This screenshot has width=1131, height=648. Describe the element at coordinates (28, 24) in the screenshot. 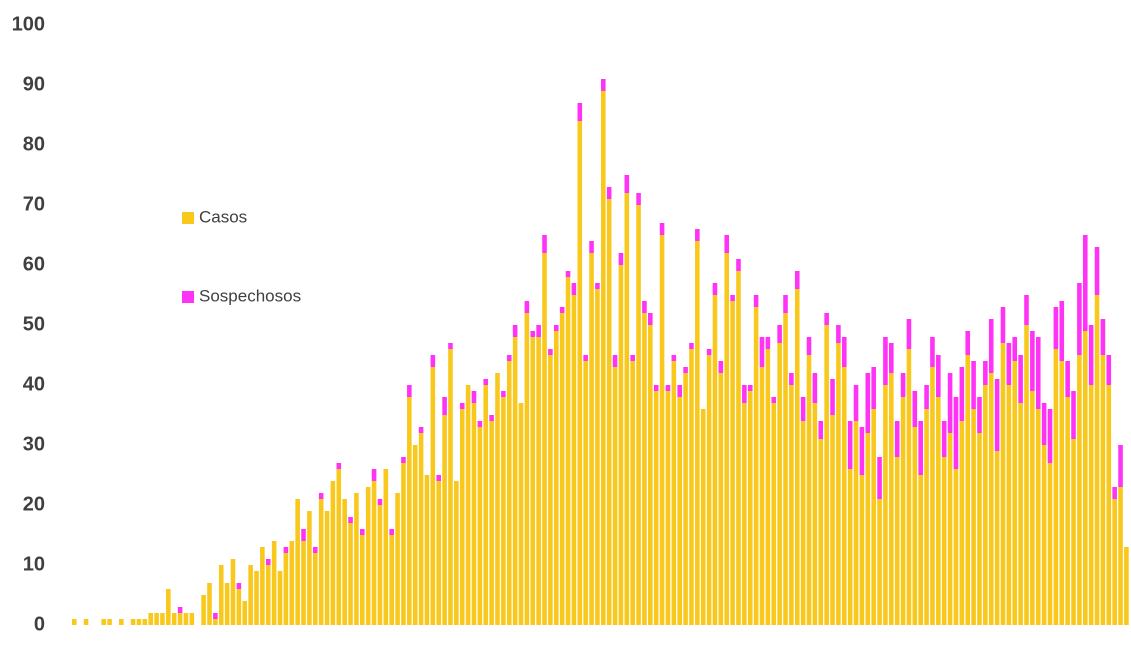

I see `y-tick-label: 100` at that location.